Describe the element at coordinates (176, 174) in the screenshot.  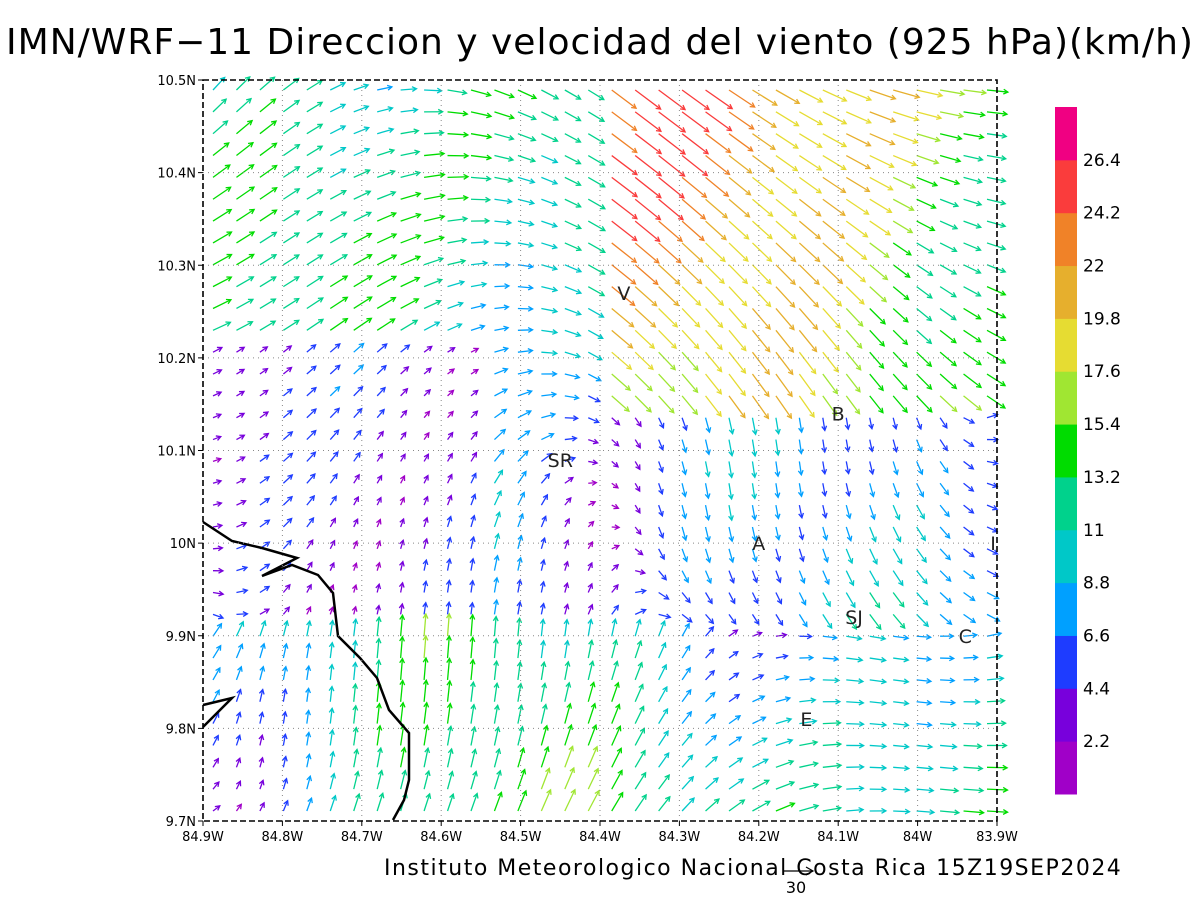
I see `lat-tick-label: 10.4N` at that location.